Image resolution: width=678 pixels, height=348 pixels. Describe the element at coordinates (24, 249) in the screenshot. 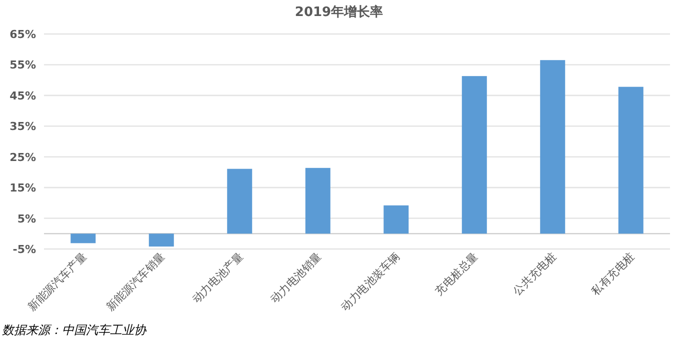

I see `y-tick-label: -5%` at that location.